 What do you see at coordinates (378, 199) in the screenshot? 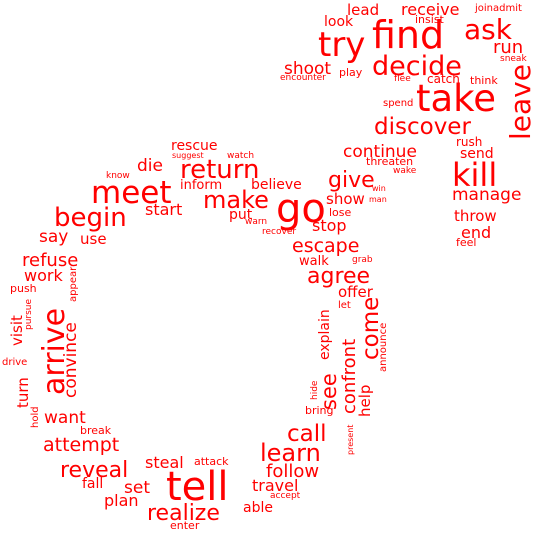
I see `word-man: man` at bounding box center [378, 199].